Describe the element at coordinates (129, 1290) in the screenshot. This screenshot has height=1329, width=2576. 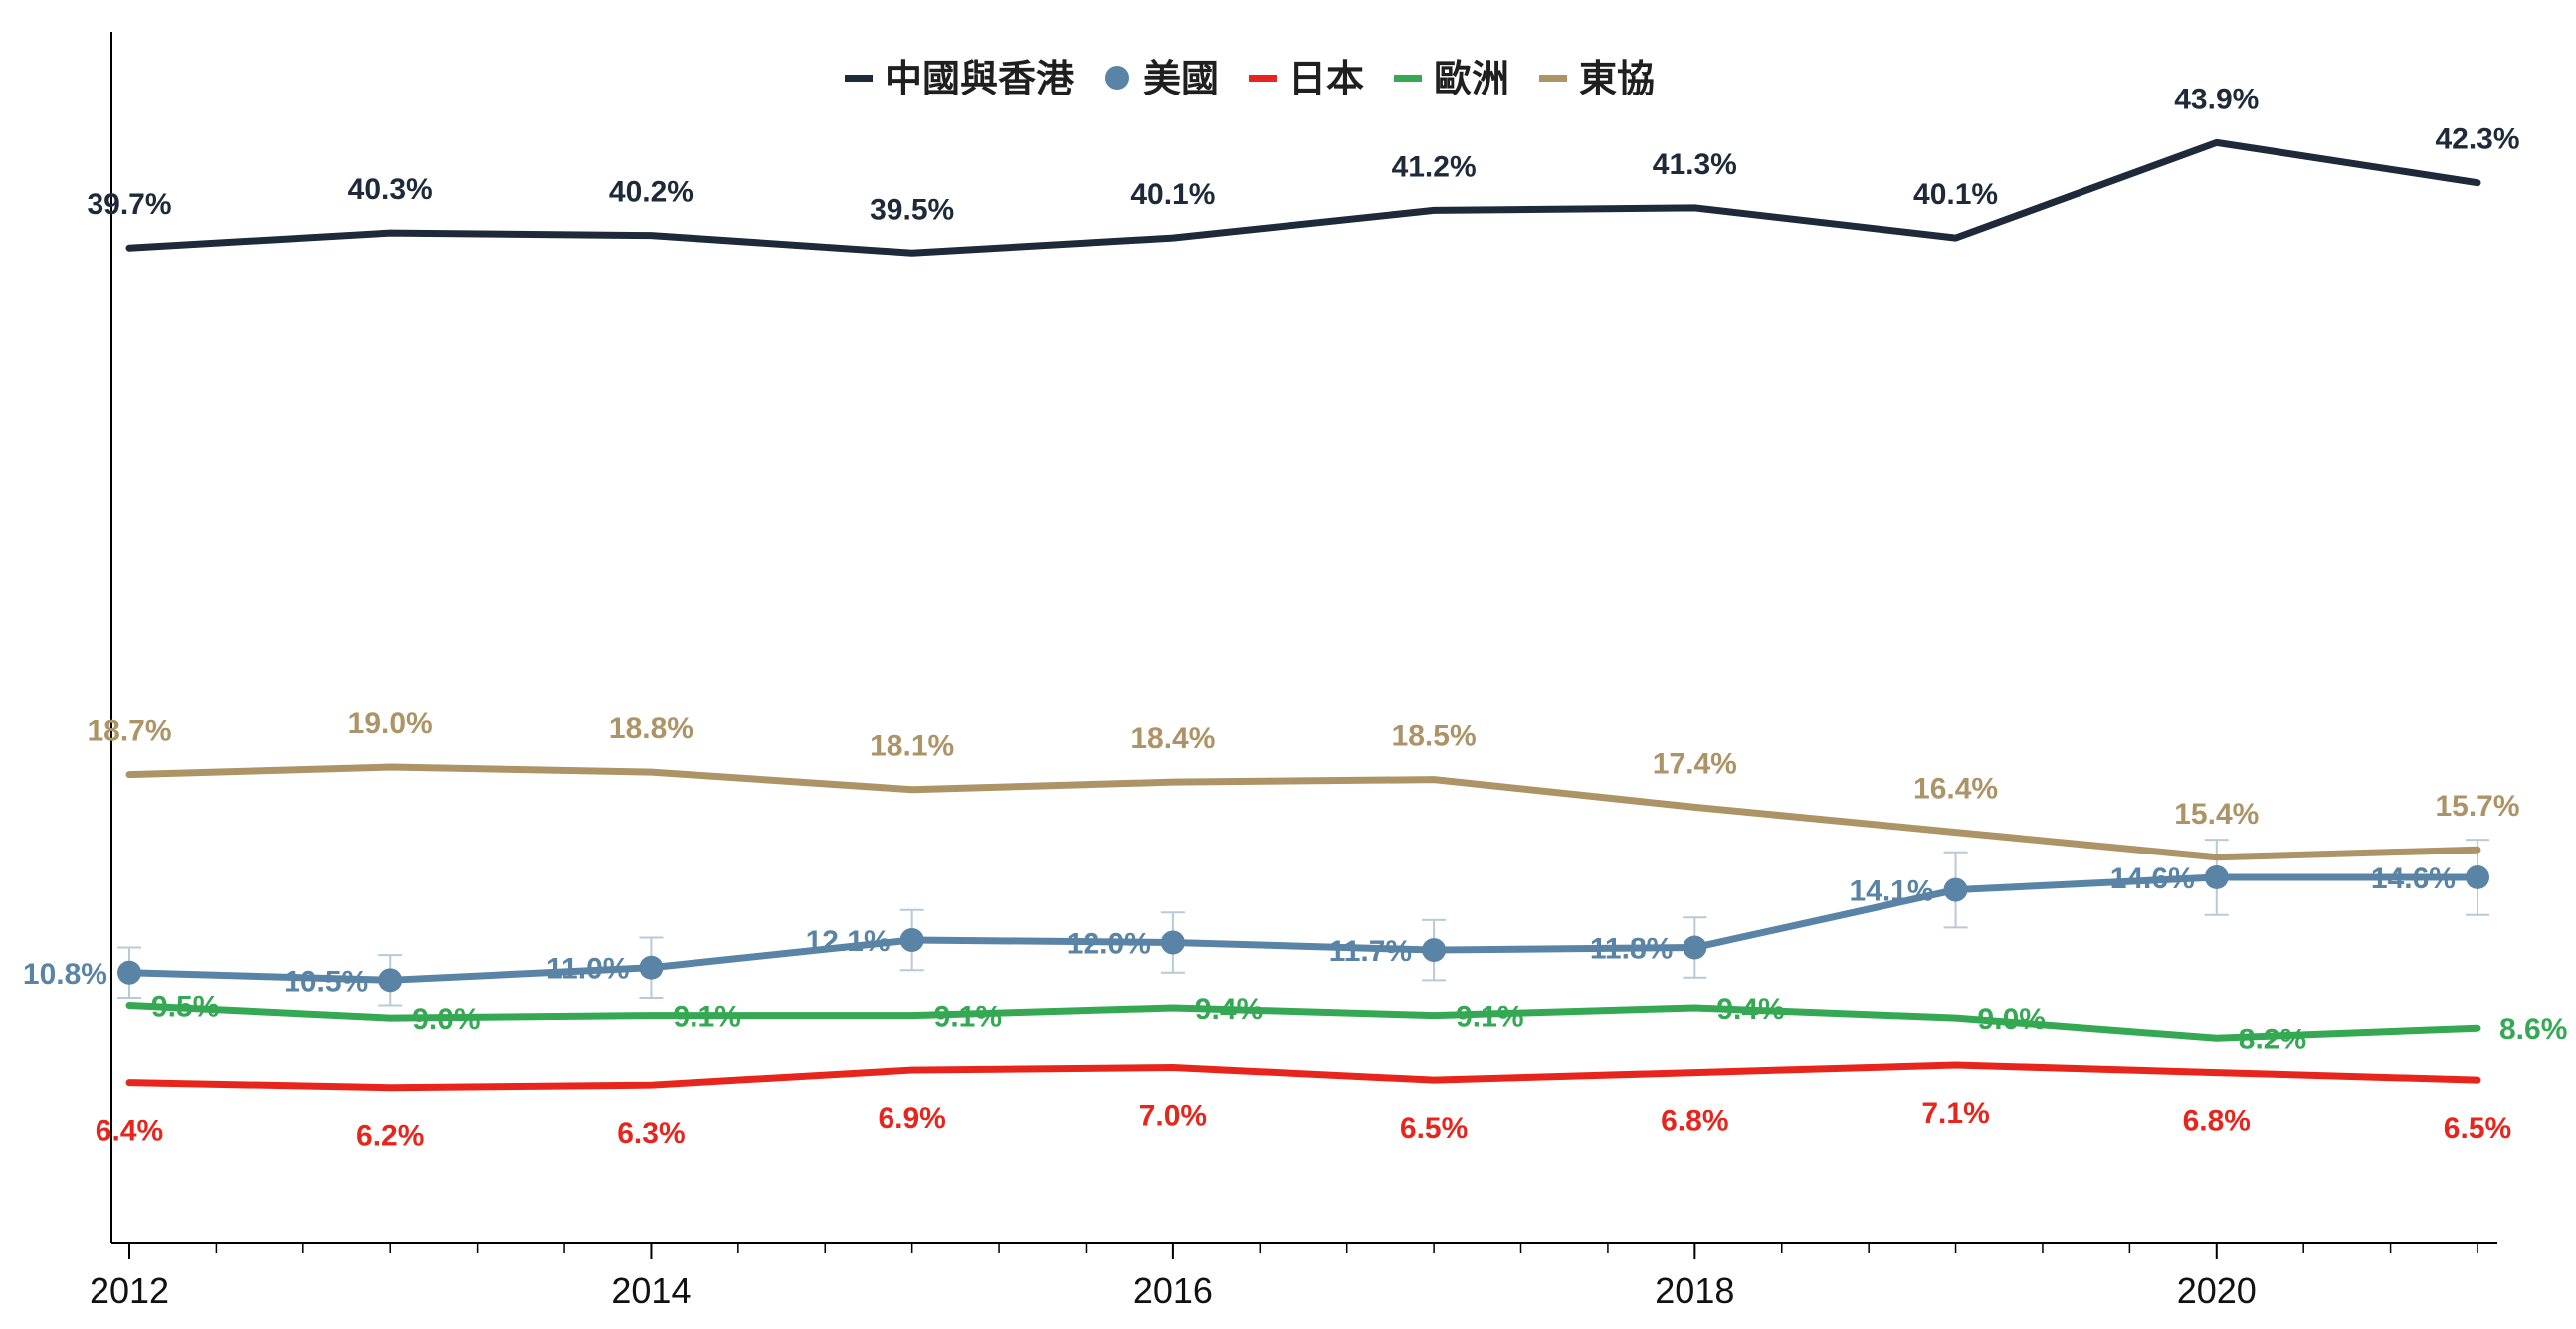
I see `x-tick-label-2012: 2012` at that location.